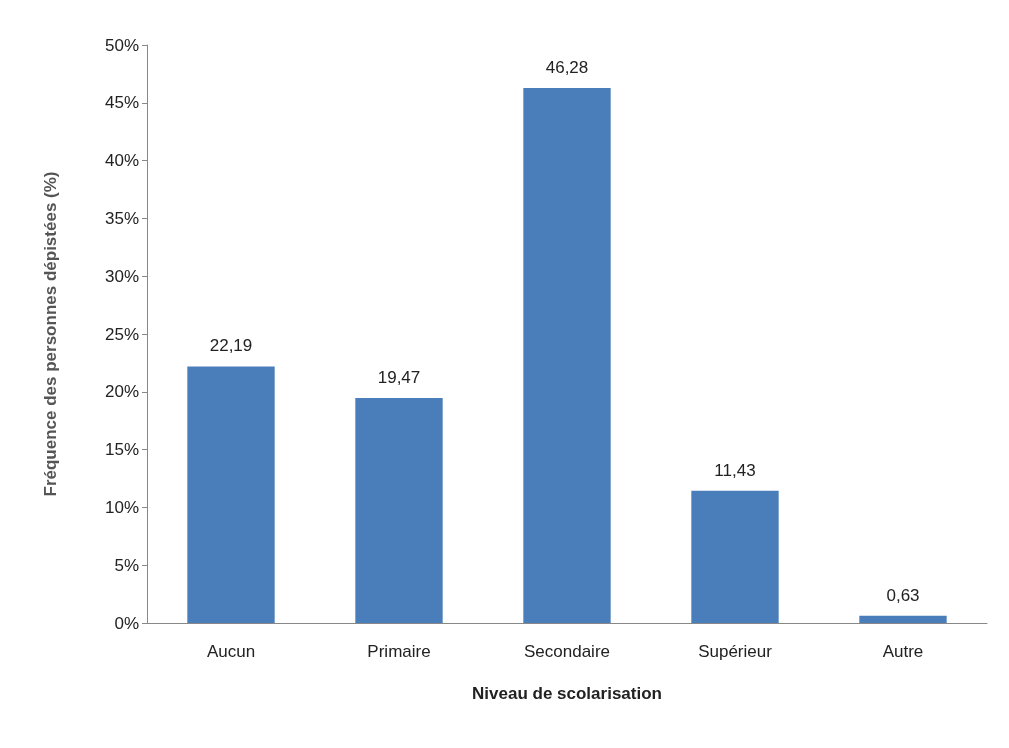 The height and width of the screenshot is (748, 1009). I want to click on x-tick-label: Primaire, so click(399, 651).